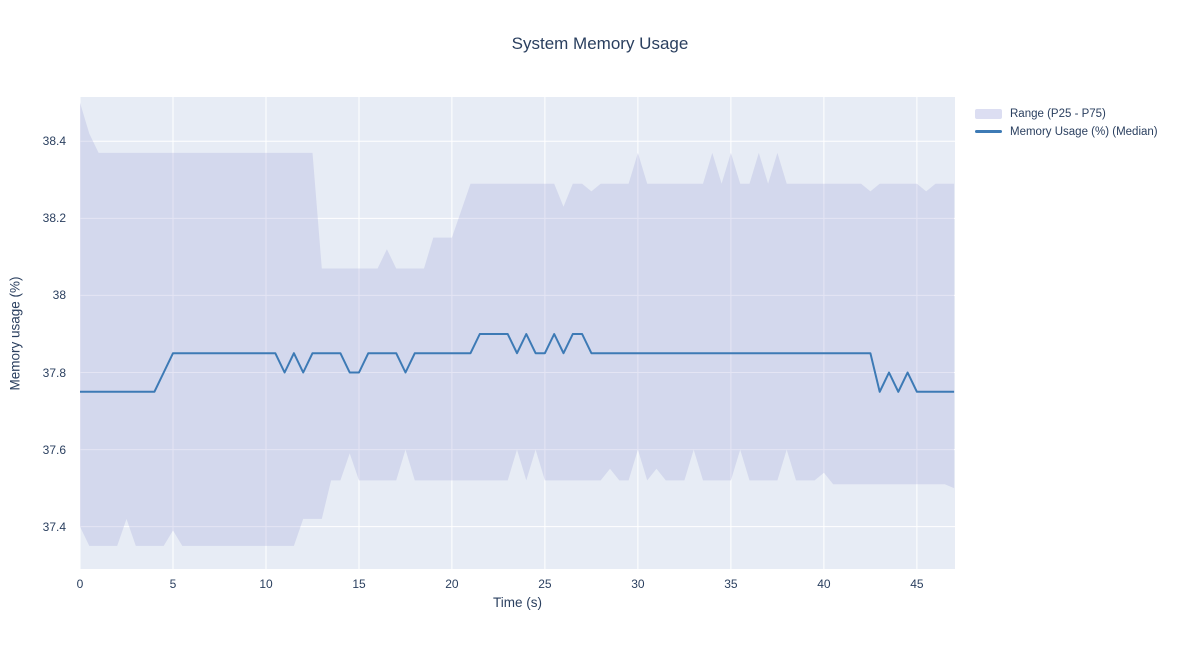 The height and width of the screenshot is (650, 1200). I want to click on x-tick-label: 5, so click(173, 584).